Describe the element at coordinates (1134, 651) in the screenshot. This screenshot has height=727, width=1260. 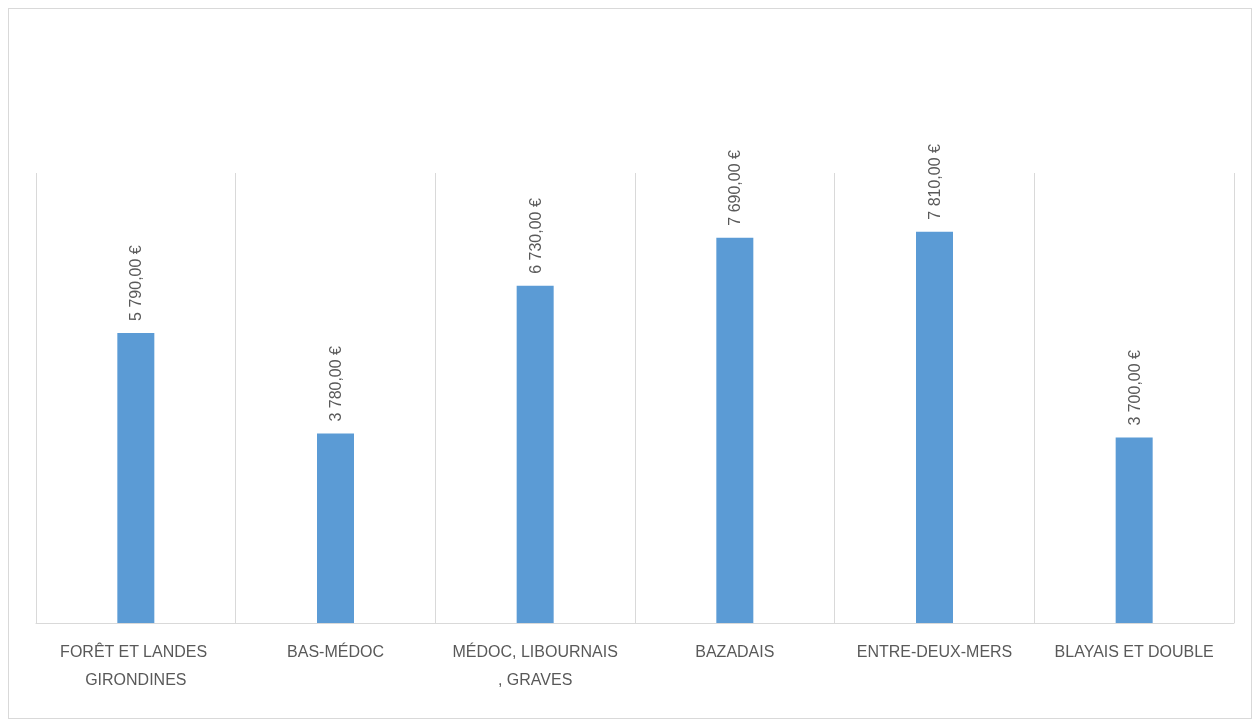
I see `x-tick-label: BLAYAIS ET DOUBLE` at that location.